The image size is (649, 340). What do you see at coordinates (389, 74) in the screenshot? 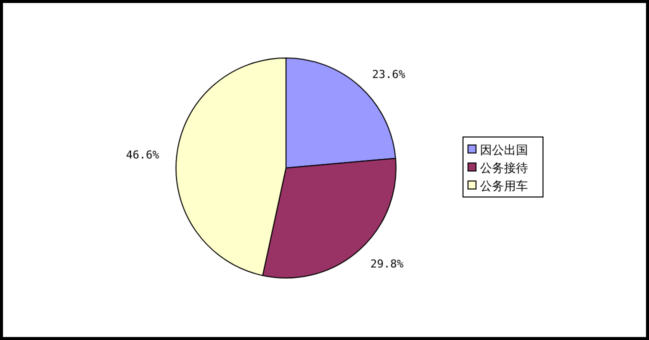
I see `data-label: 23.6%` at bounding box center [389, 74].